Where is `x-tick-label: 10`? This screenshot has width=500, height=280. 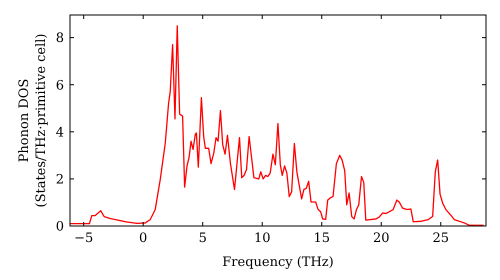
x-tick-label: 10 is located at coordinates (262, 238).